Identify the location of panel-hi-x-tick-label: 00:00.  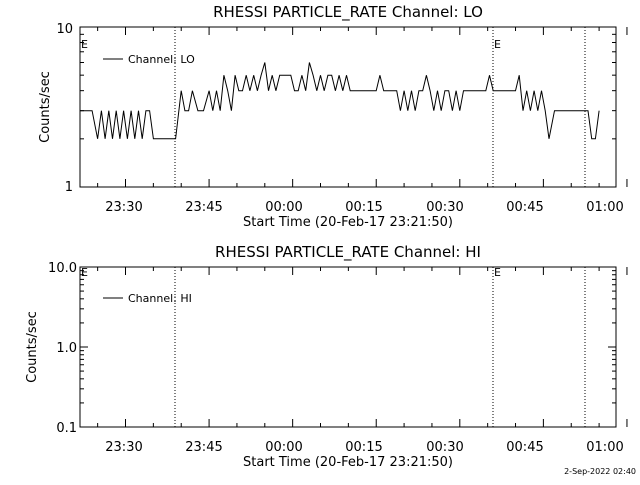
(283, 447).